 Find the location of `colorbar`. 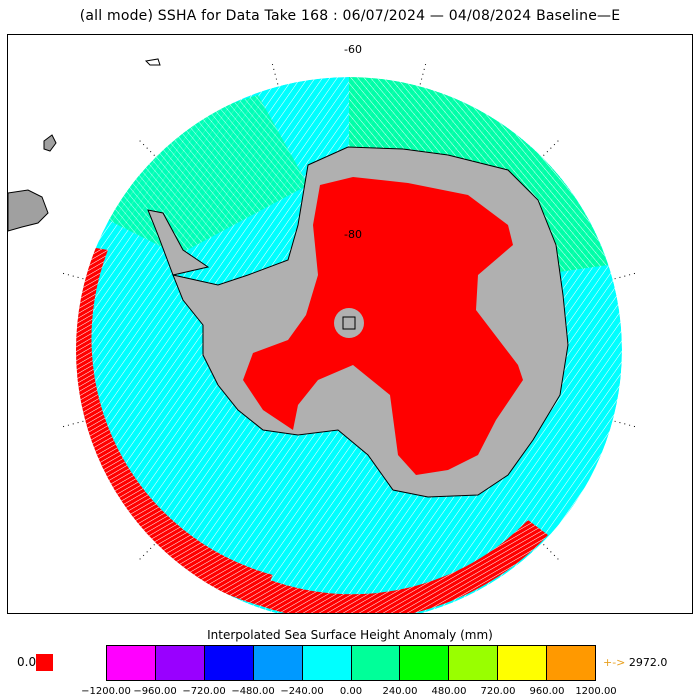

colorbar is located at coordinates (351, 663).